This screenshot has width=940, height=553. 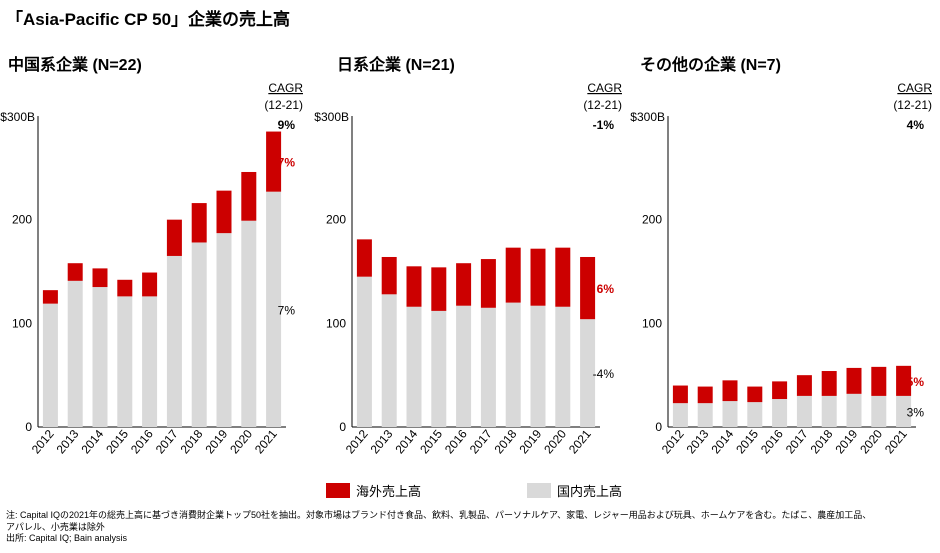 What do you see at coordinates (75, 64) in the screenshot?
I see `chart-title: 中国系企業 (N=22)` at bounding box center [75, 64].